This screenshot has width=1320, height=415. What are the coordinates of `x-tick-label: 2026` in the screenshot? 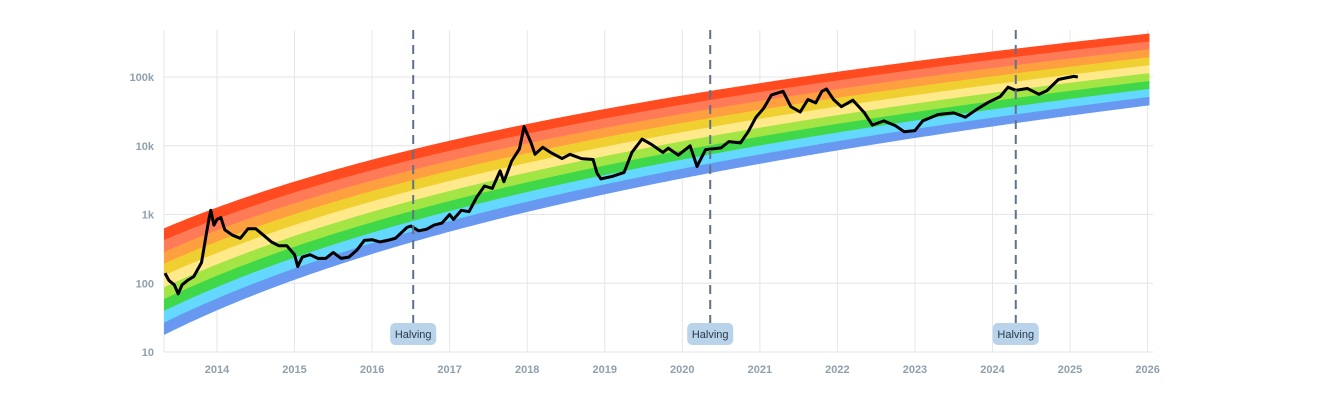 It's located at (1147, 370).